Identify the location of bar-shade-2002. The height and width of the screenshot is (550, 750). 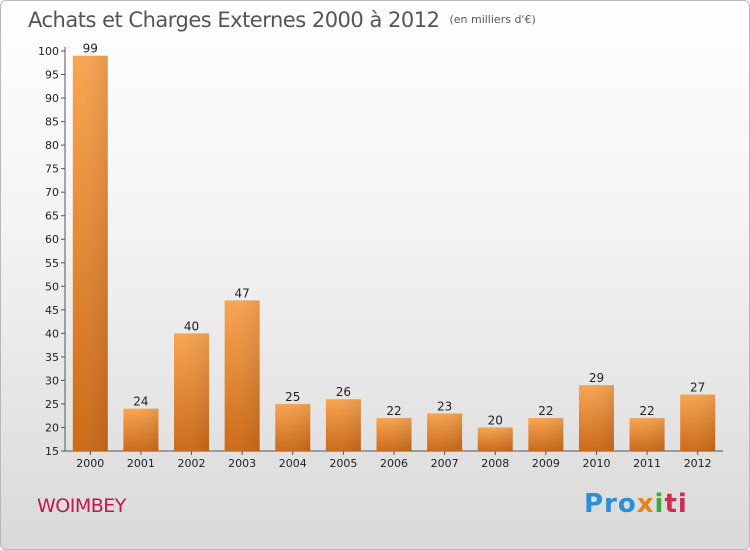
(192, 392).